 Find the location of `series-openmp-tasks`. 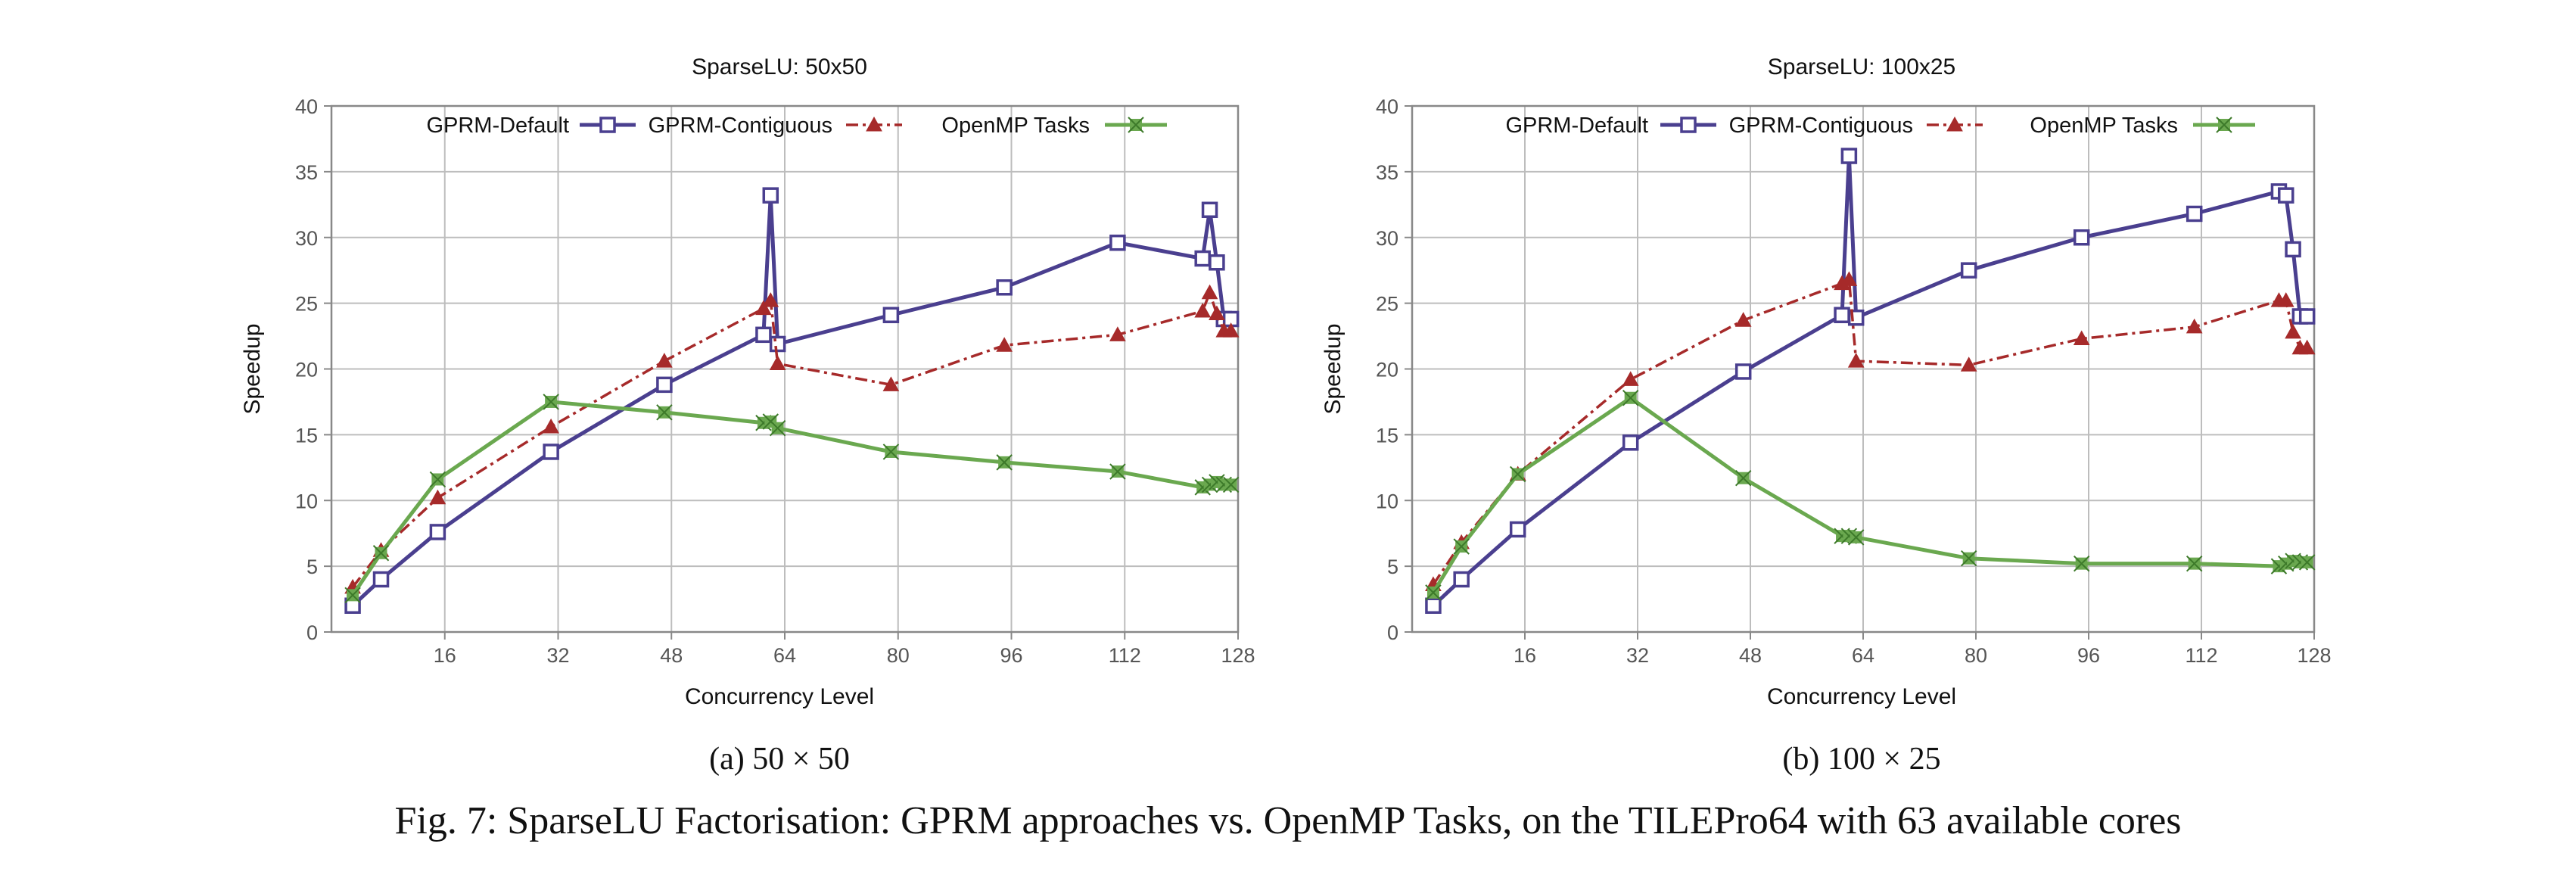

series-openmp-tasks is located at coordinates (1870, 496).